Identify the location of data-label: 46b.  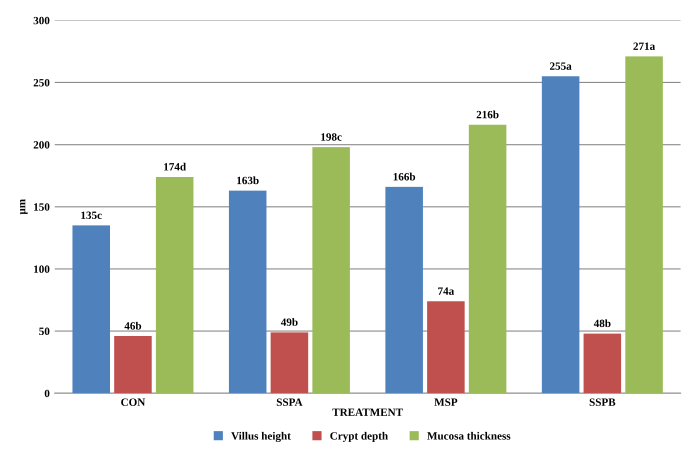
(133, 326).